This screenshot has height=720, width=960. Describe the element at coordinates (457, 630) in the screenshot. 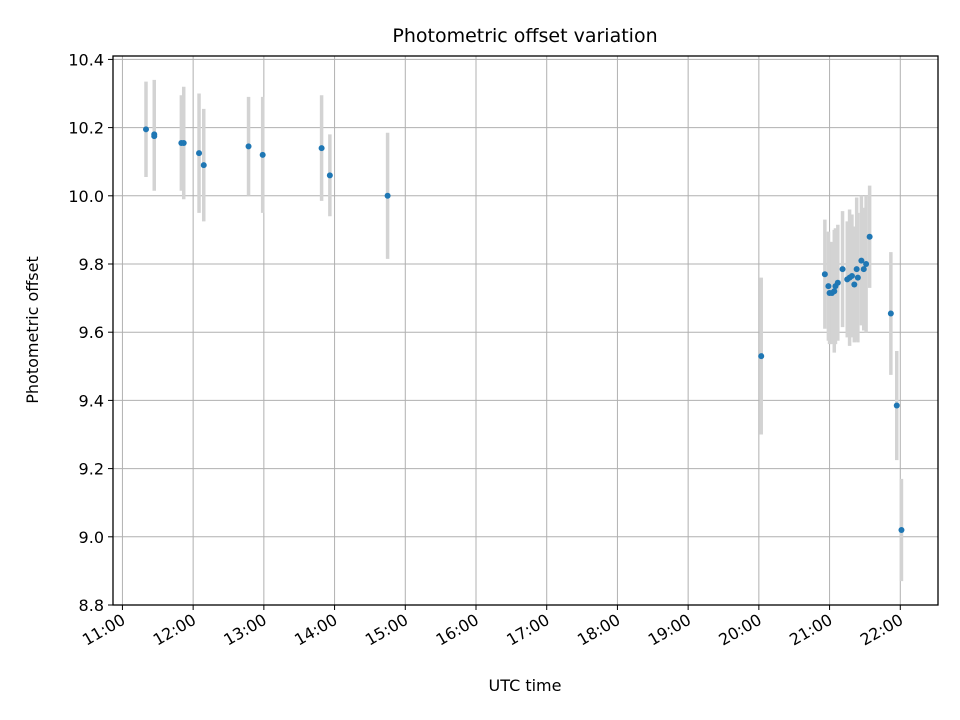

I see `x-tick-label: 16:00` at that location.